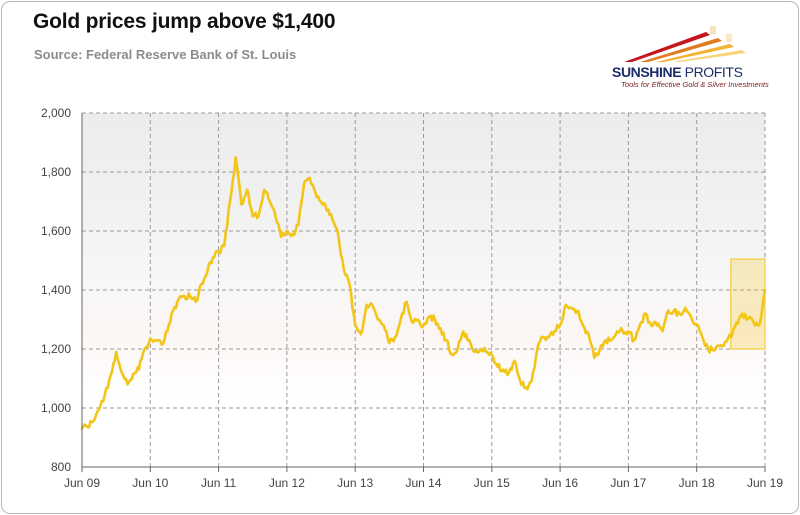 Image resolution: width=800 pixels, height=515 pixels. Describe the element at coordinates (355, 483) in the screenshot. I see `x-tick-label: Jun 13` at that location.